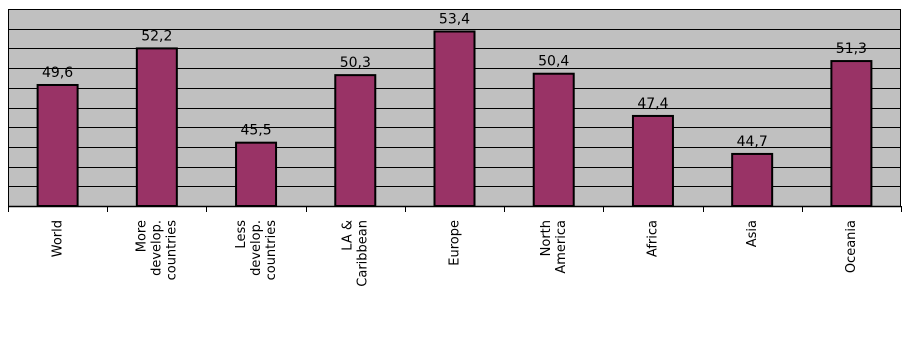  I want to click on data-label-7: 44,7, so click(752, 142).